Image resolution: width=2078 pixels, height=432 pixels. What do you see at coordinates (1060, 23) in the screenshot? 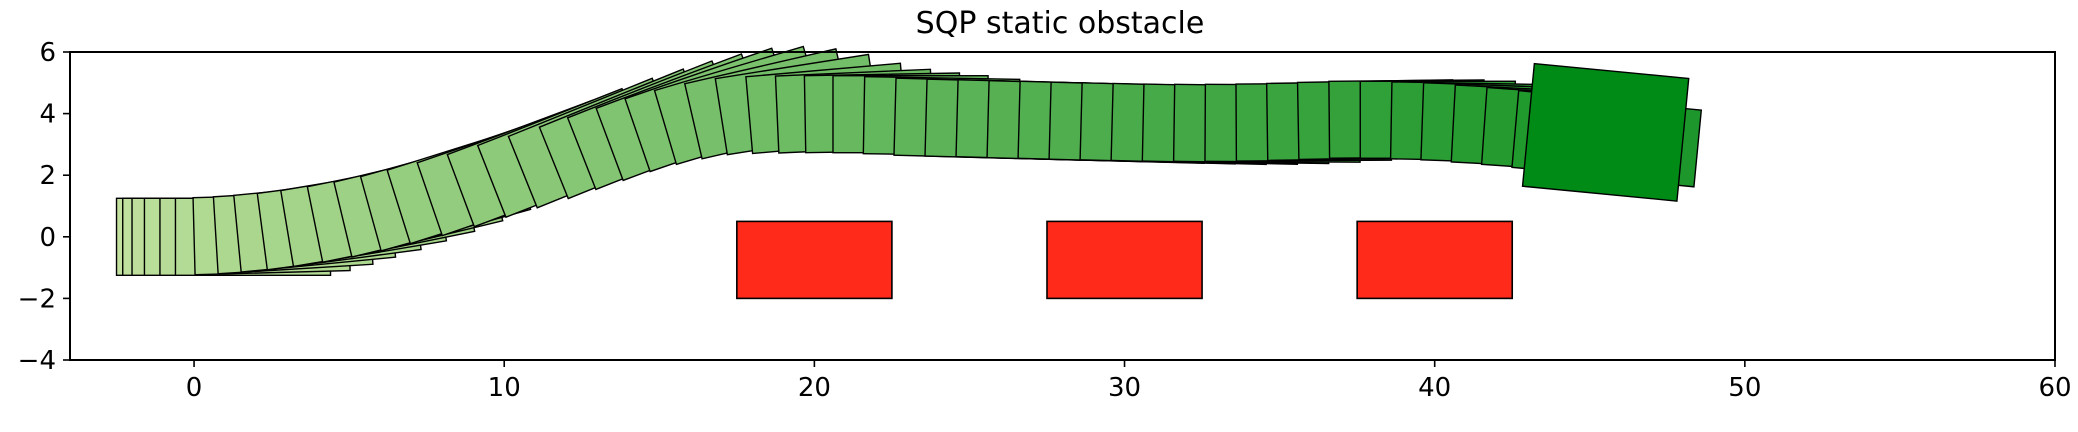
I see `chart-title: SQP static obstacle` at bounding box center [1060, 23].